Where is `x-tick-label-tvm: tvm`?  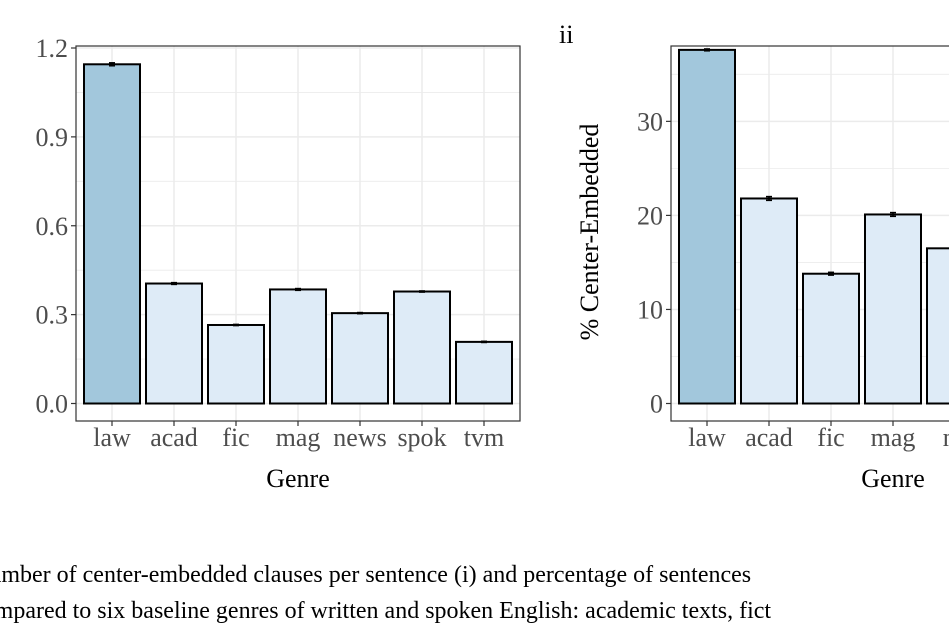
x-tick-label-tvm: tvm is located at coordinates (484, 437).